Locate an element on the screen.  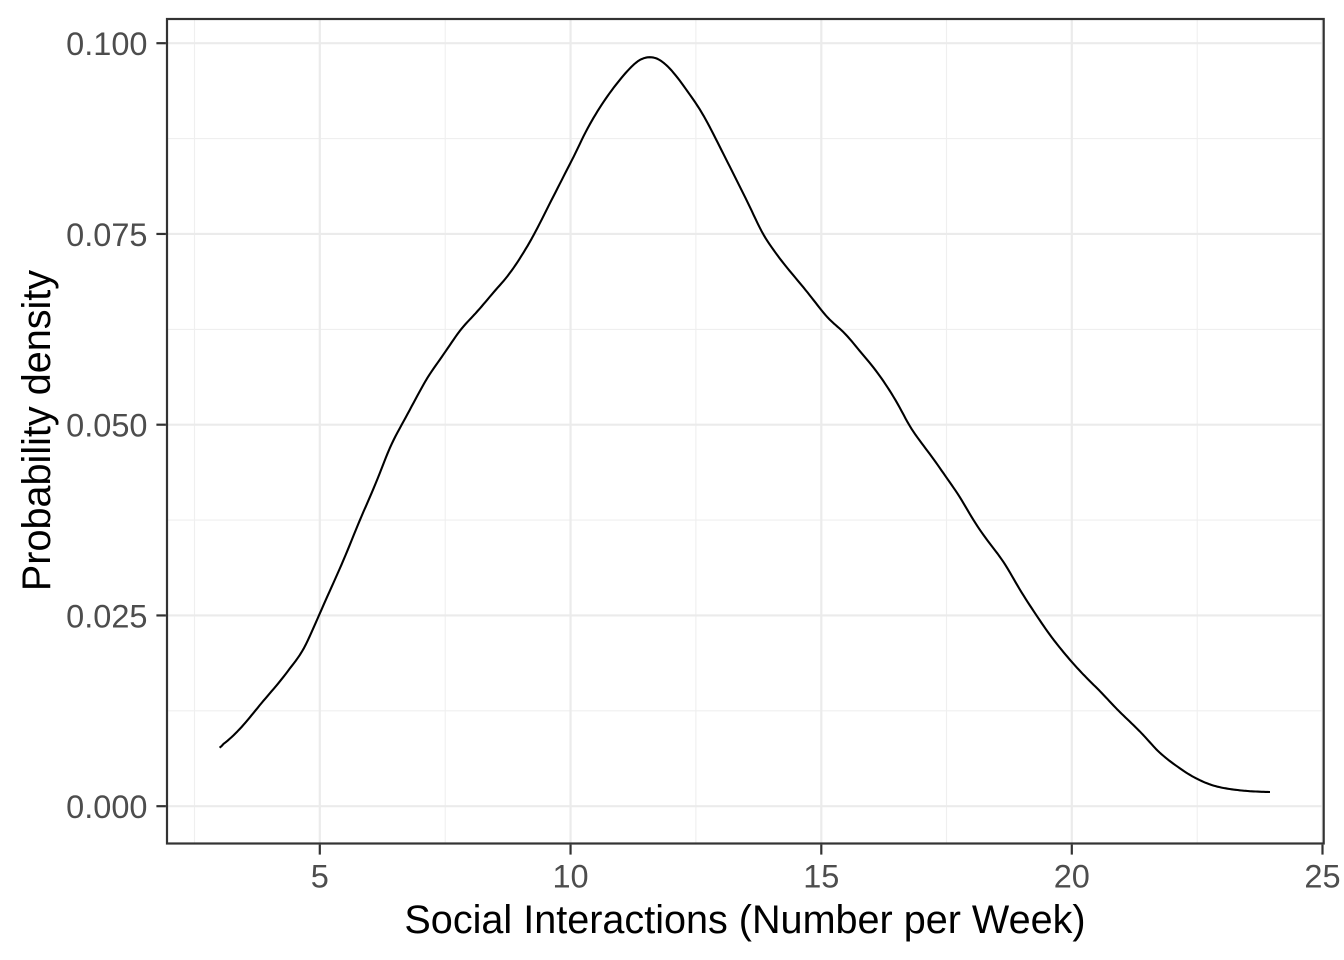
svg-text: 25 is located at coordinates (1322, 876).